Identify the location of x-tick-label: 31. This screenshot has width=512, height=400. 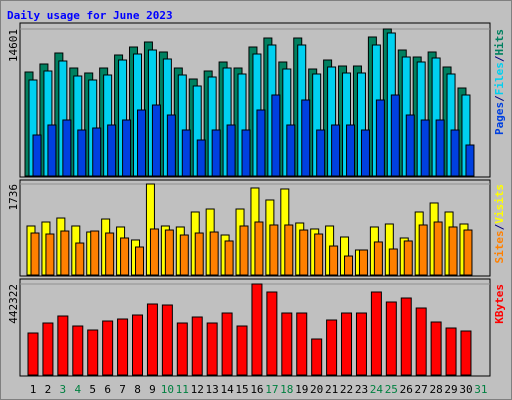
(480, 389).